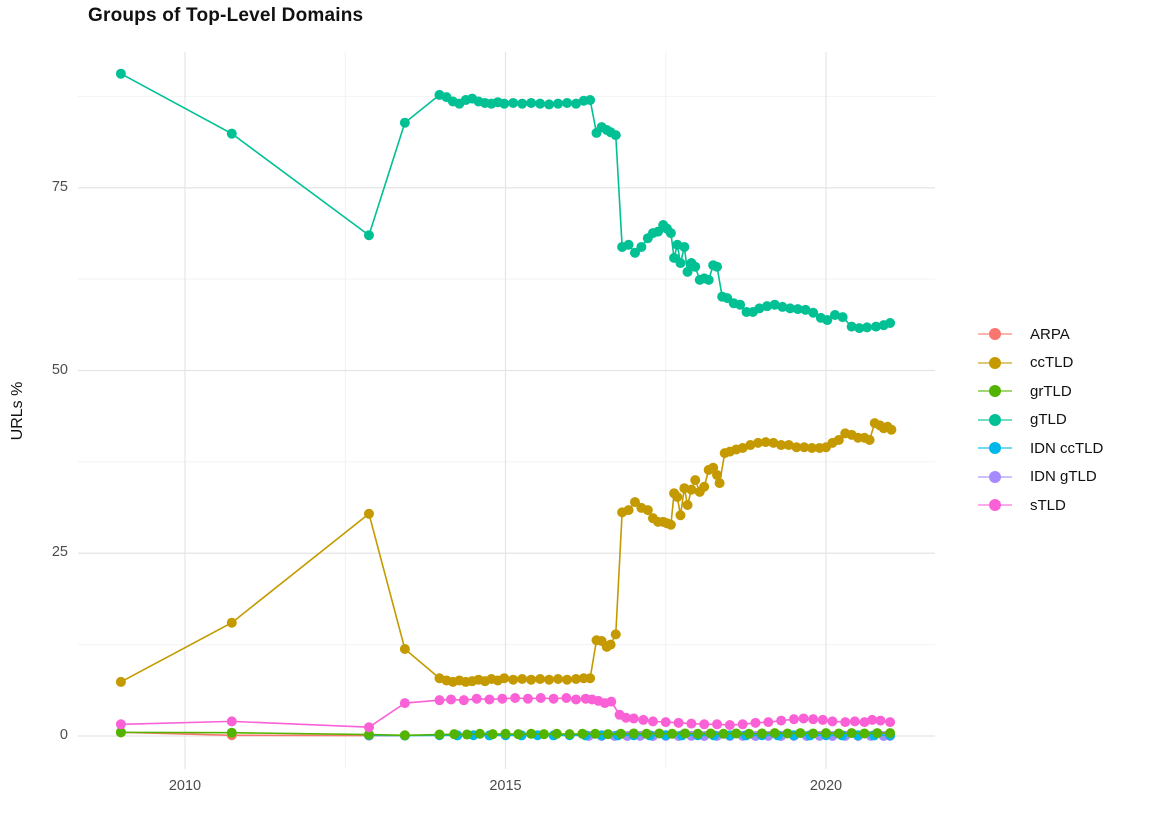 This screenshot has height=827, width=1164. I want to click on chart-title: Groups of Top-Level Domains, so click(226, 15).